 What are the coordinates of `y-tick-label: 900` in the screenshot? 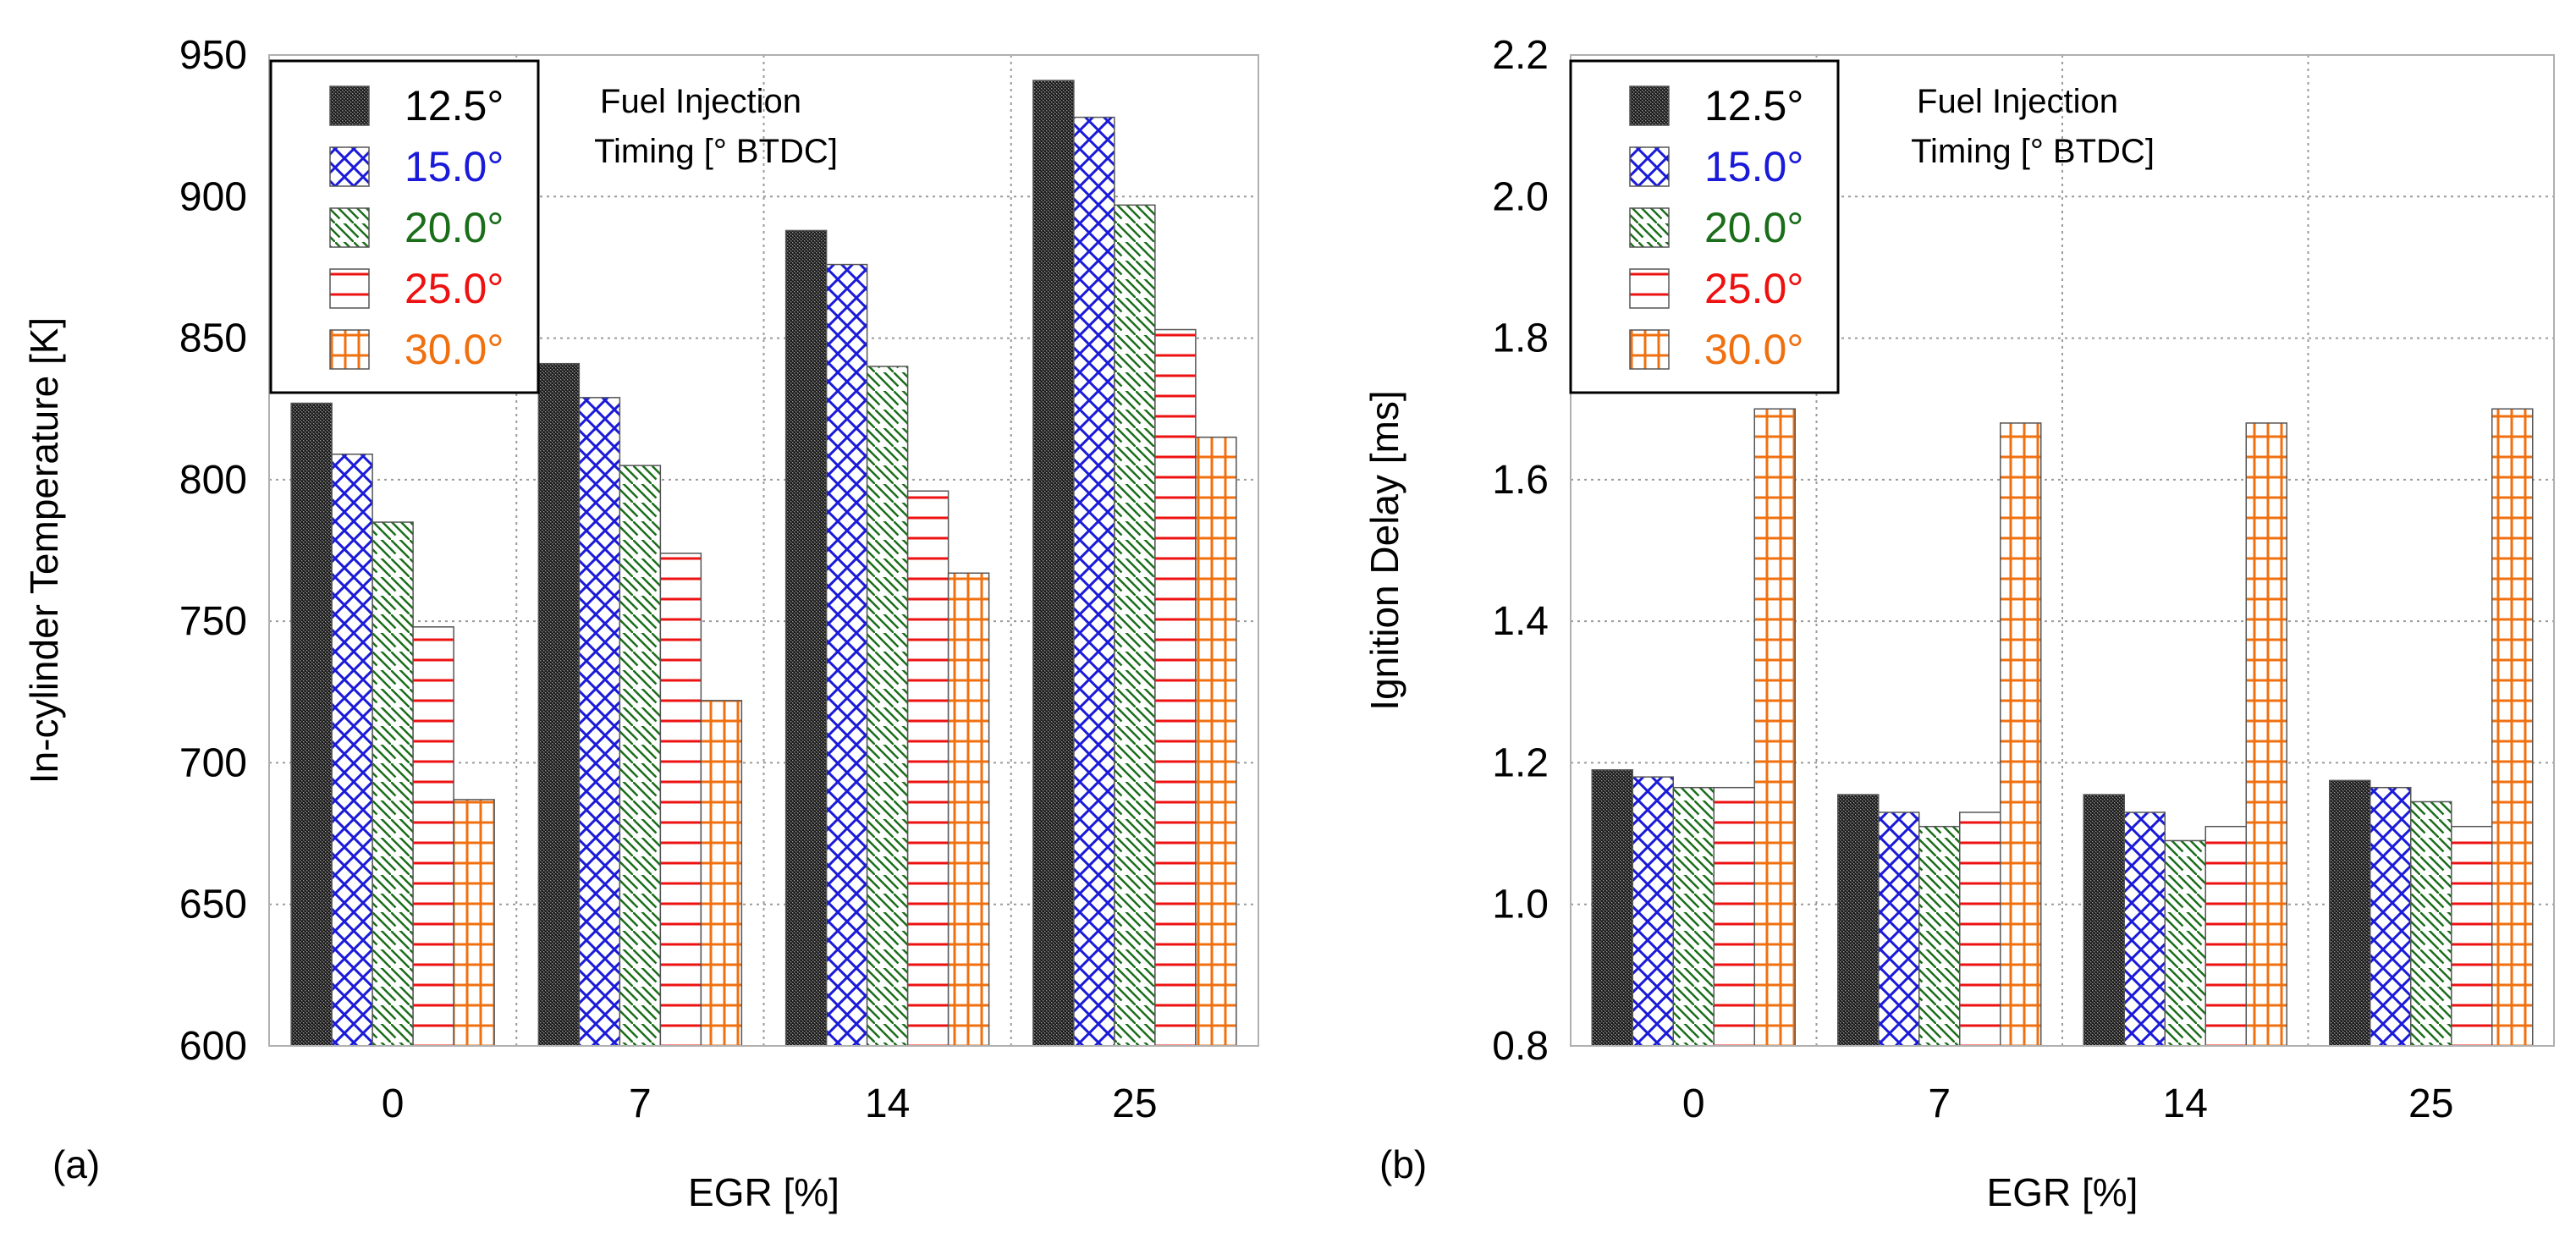 It's located at (213, 197).